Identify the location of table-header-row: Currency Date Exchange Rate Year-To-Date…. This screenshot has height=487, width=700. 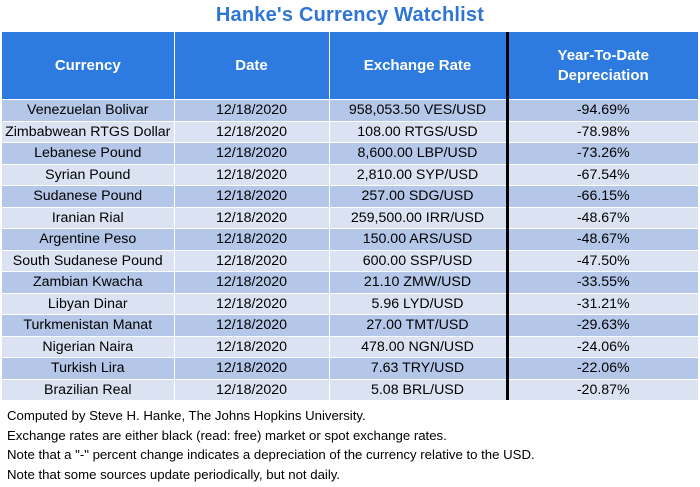
(350, 66).